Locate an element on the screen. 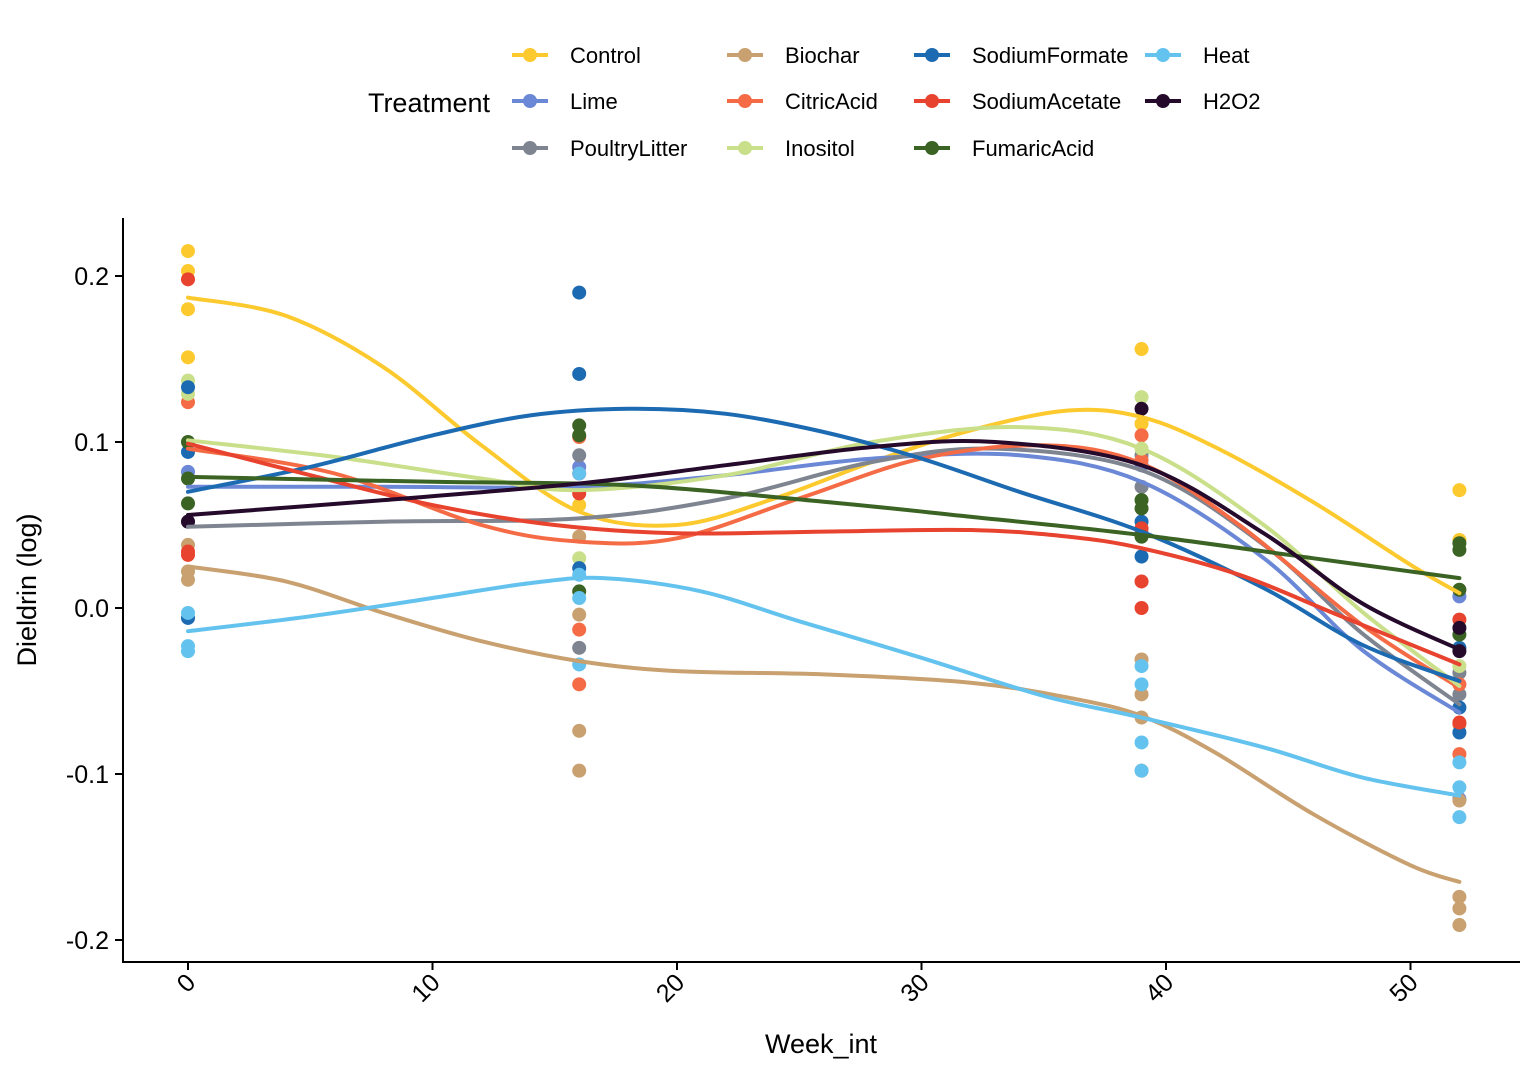 The width and height of the screenshot is (1536, 1075). legend-label: Lime is located at coordinates (594, 101).